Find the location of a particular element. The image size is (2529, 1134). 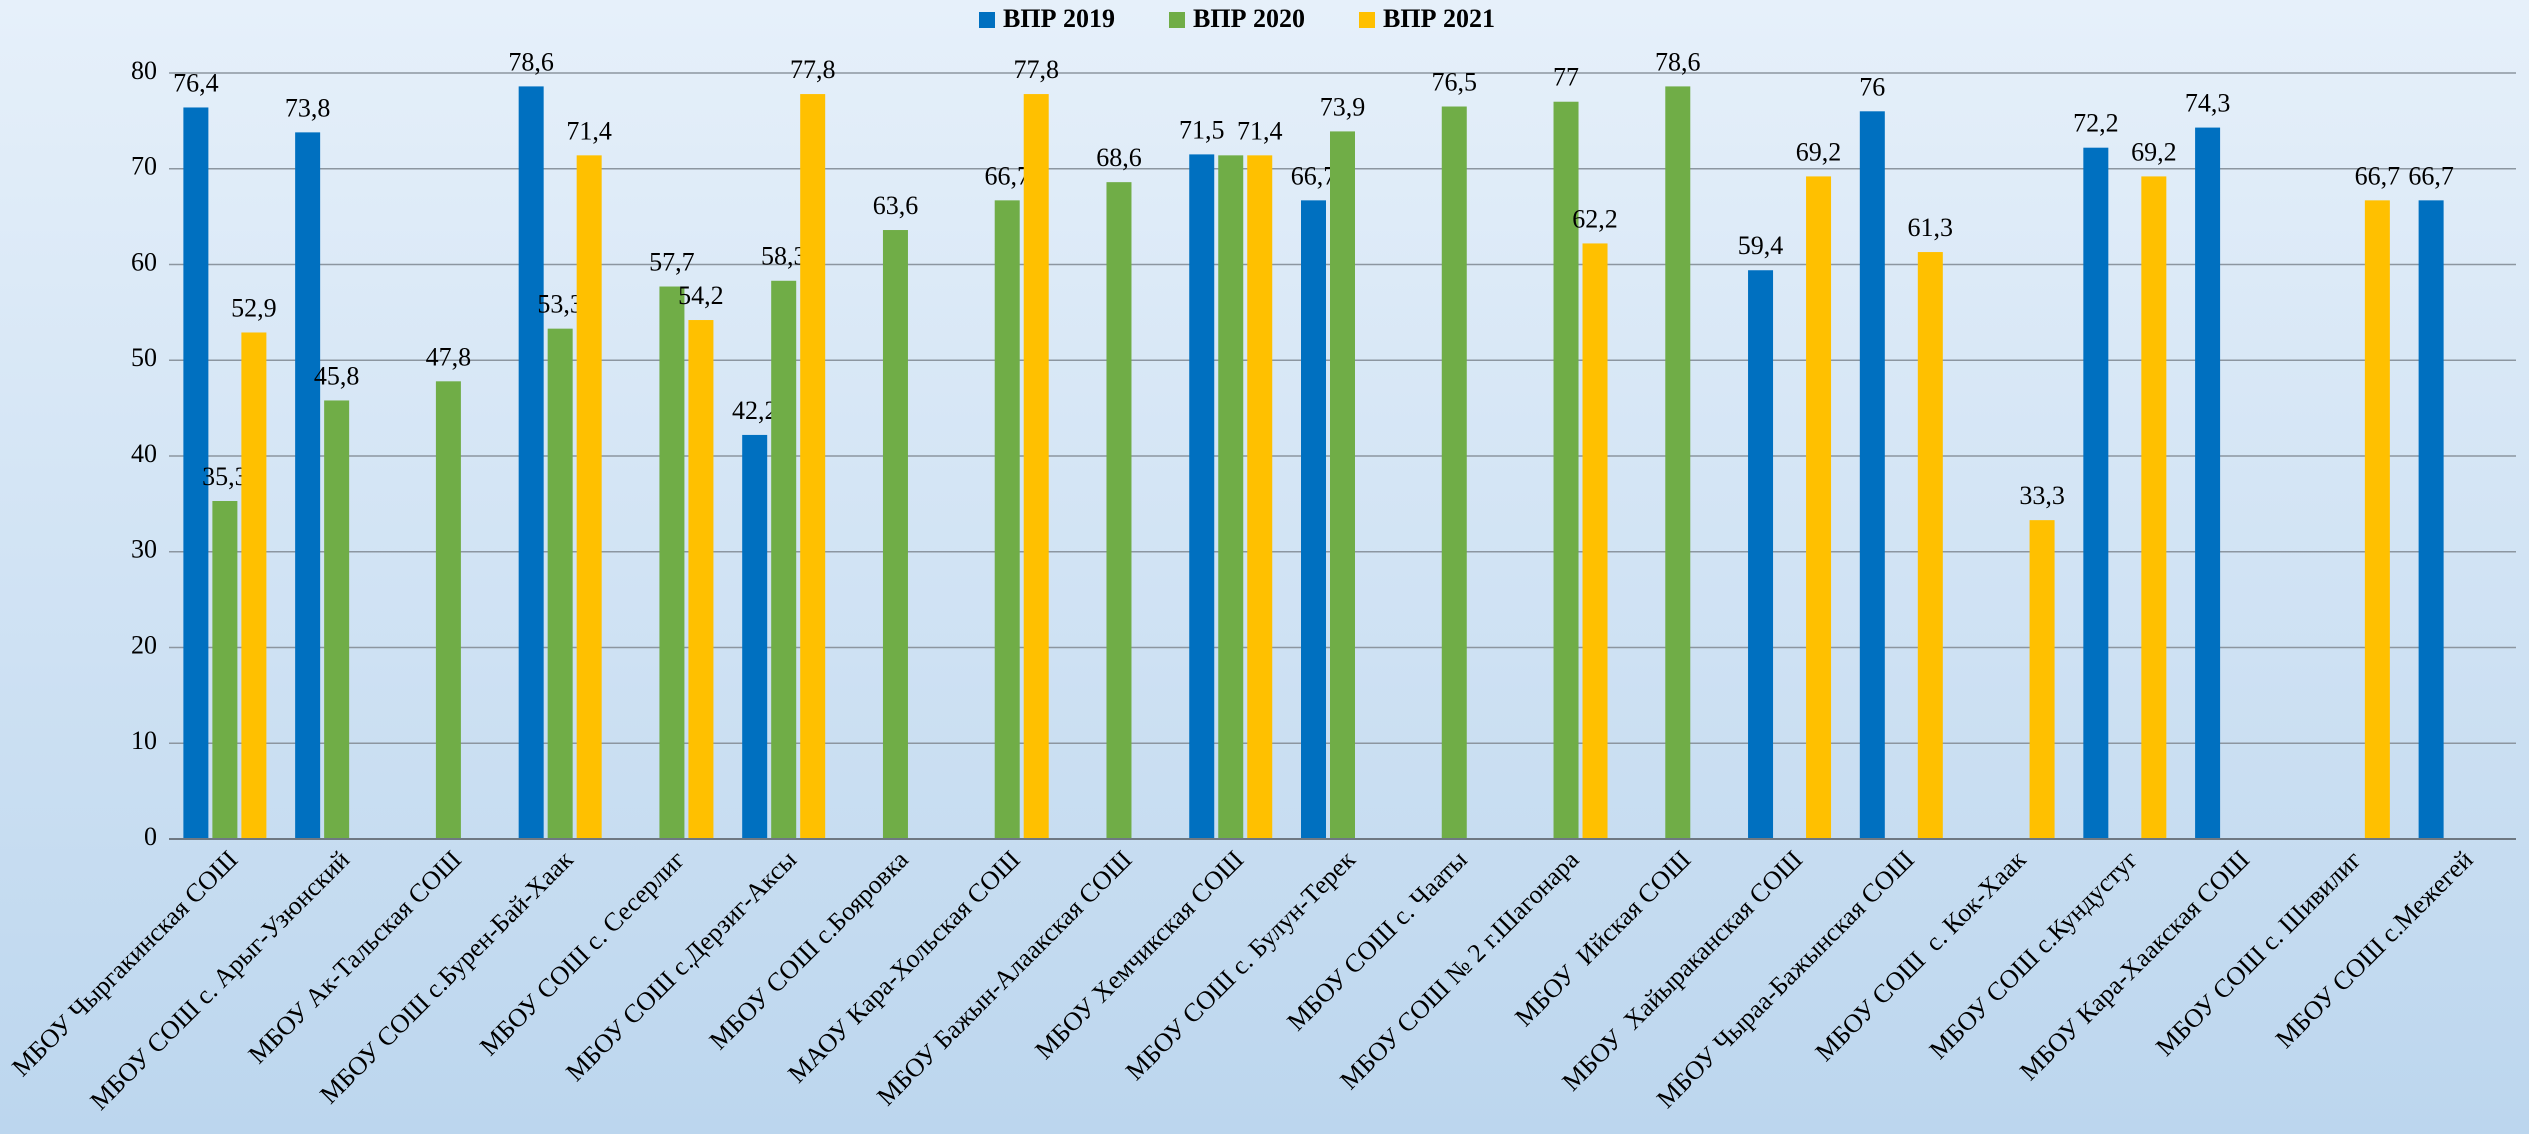

legend-label: ВПР 2019 is located at coordinates (1059, 18).